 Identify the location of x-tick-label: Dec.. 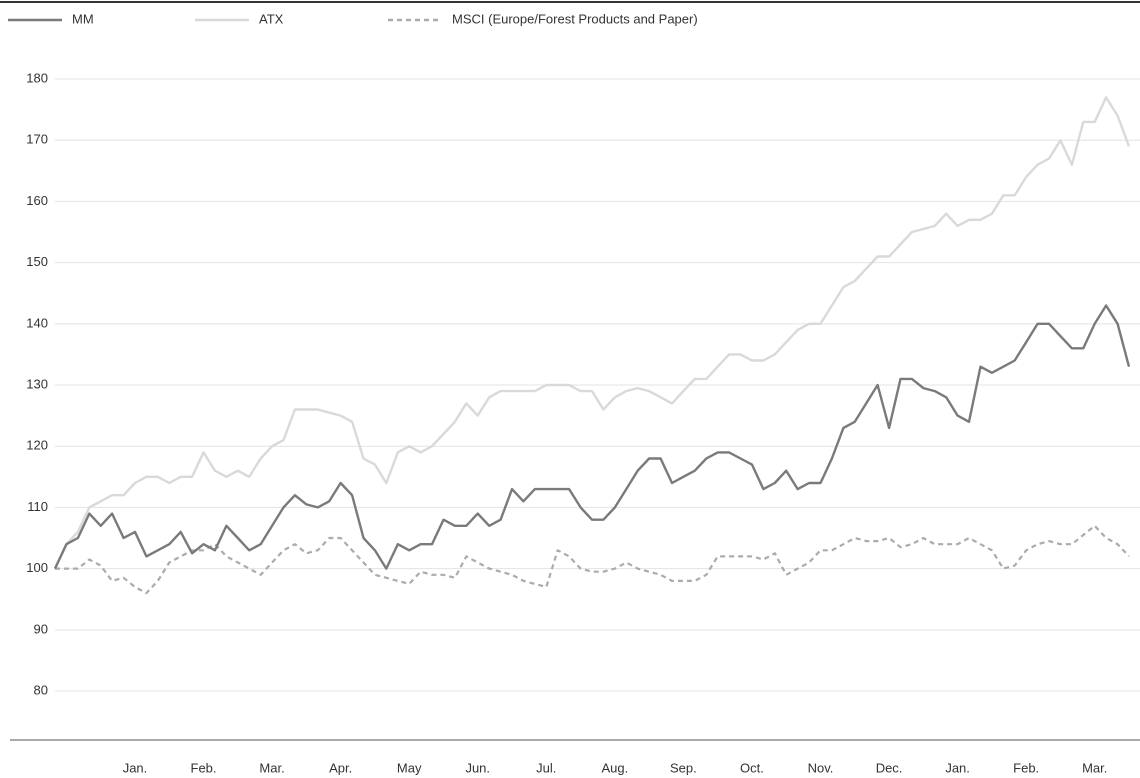
(889, 767).